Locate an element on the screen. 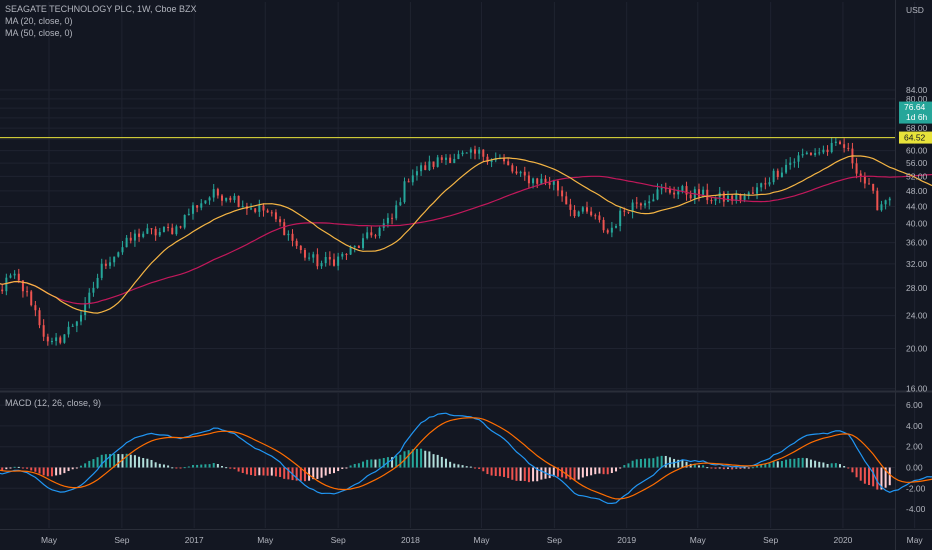  price-tick-label: 32.00 is located at coordinates (917, 264).